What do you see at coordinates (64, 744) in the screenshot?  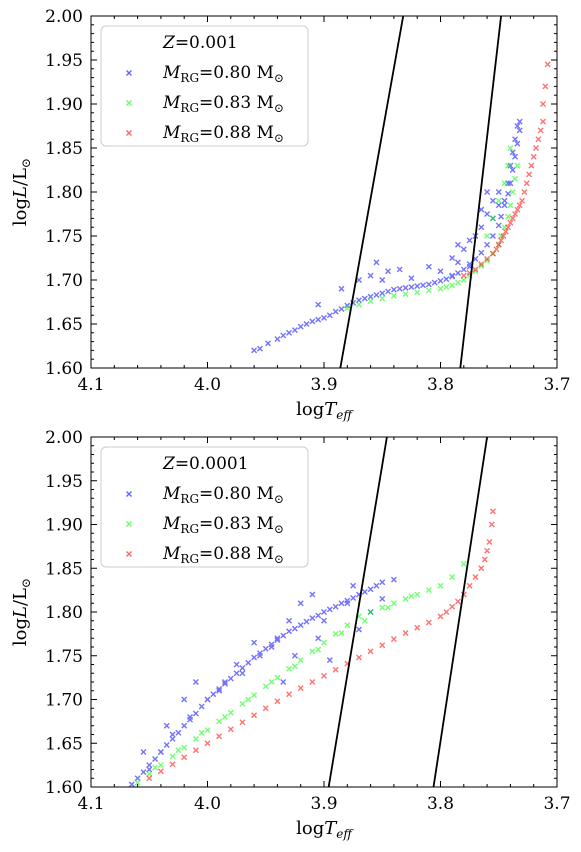 I see `y-tick-label: 1.65` at bounding box center [64, 744].